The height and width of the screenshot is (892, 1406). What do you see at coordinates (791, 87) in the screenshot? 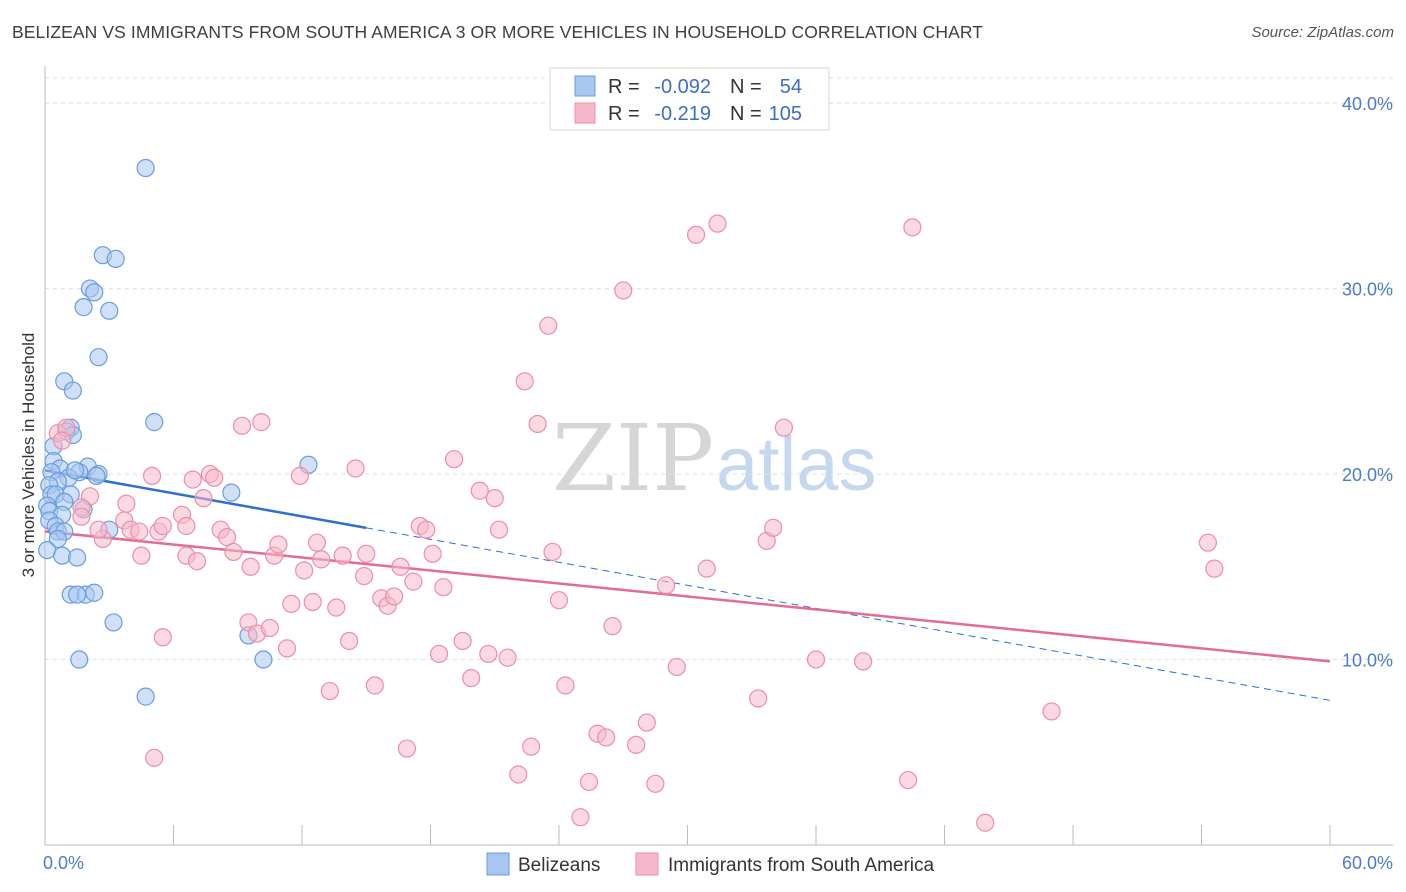
I see `legend-n-value-1: 54` at bounding box center [791, 87].